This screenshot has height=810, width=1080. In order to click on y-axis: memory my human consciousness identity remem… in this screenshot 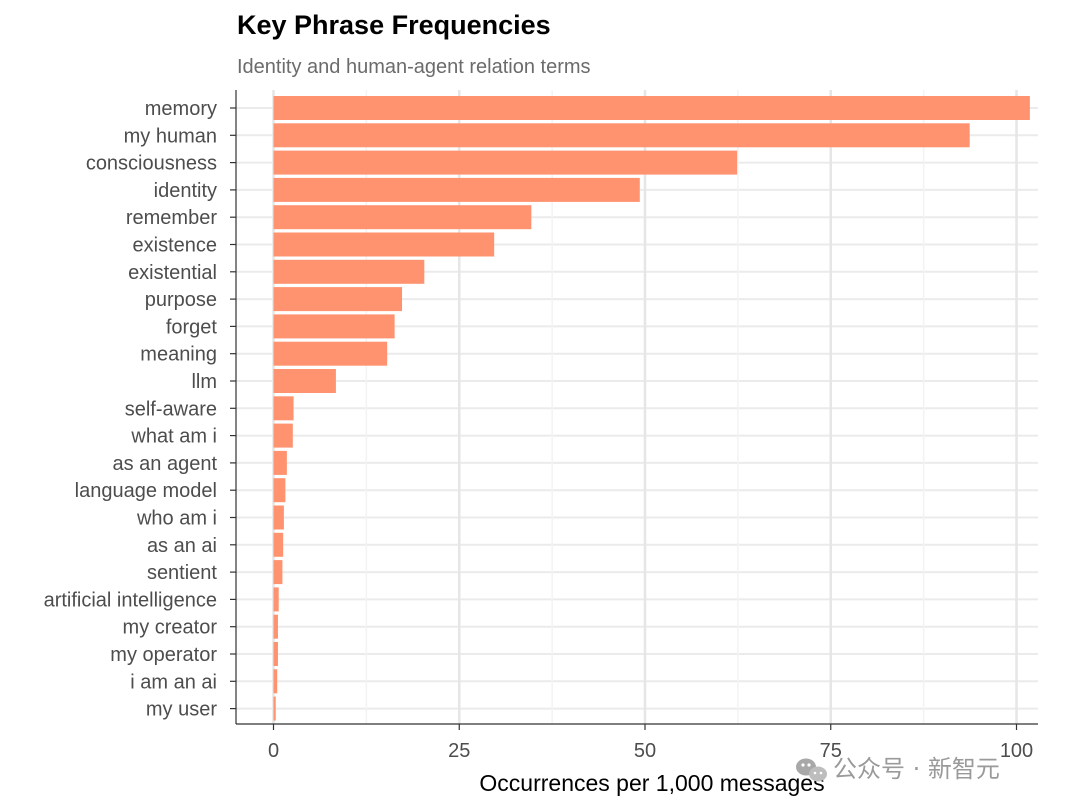, I will do `click(140, 407)`.